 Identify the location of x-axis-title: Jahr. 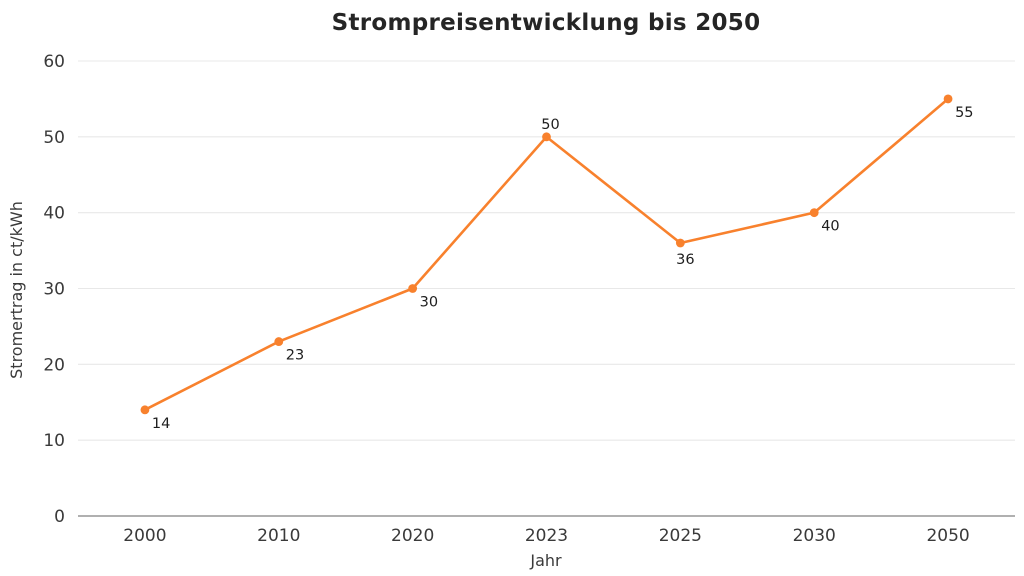
(545, 560).